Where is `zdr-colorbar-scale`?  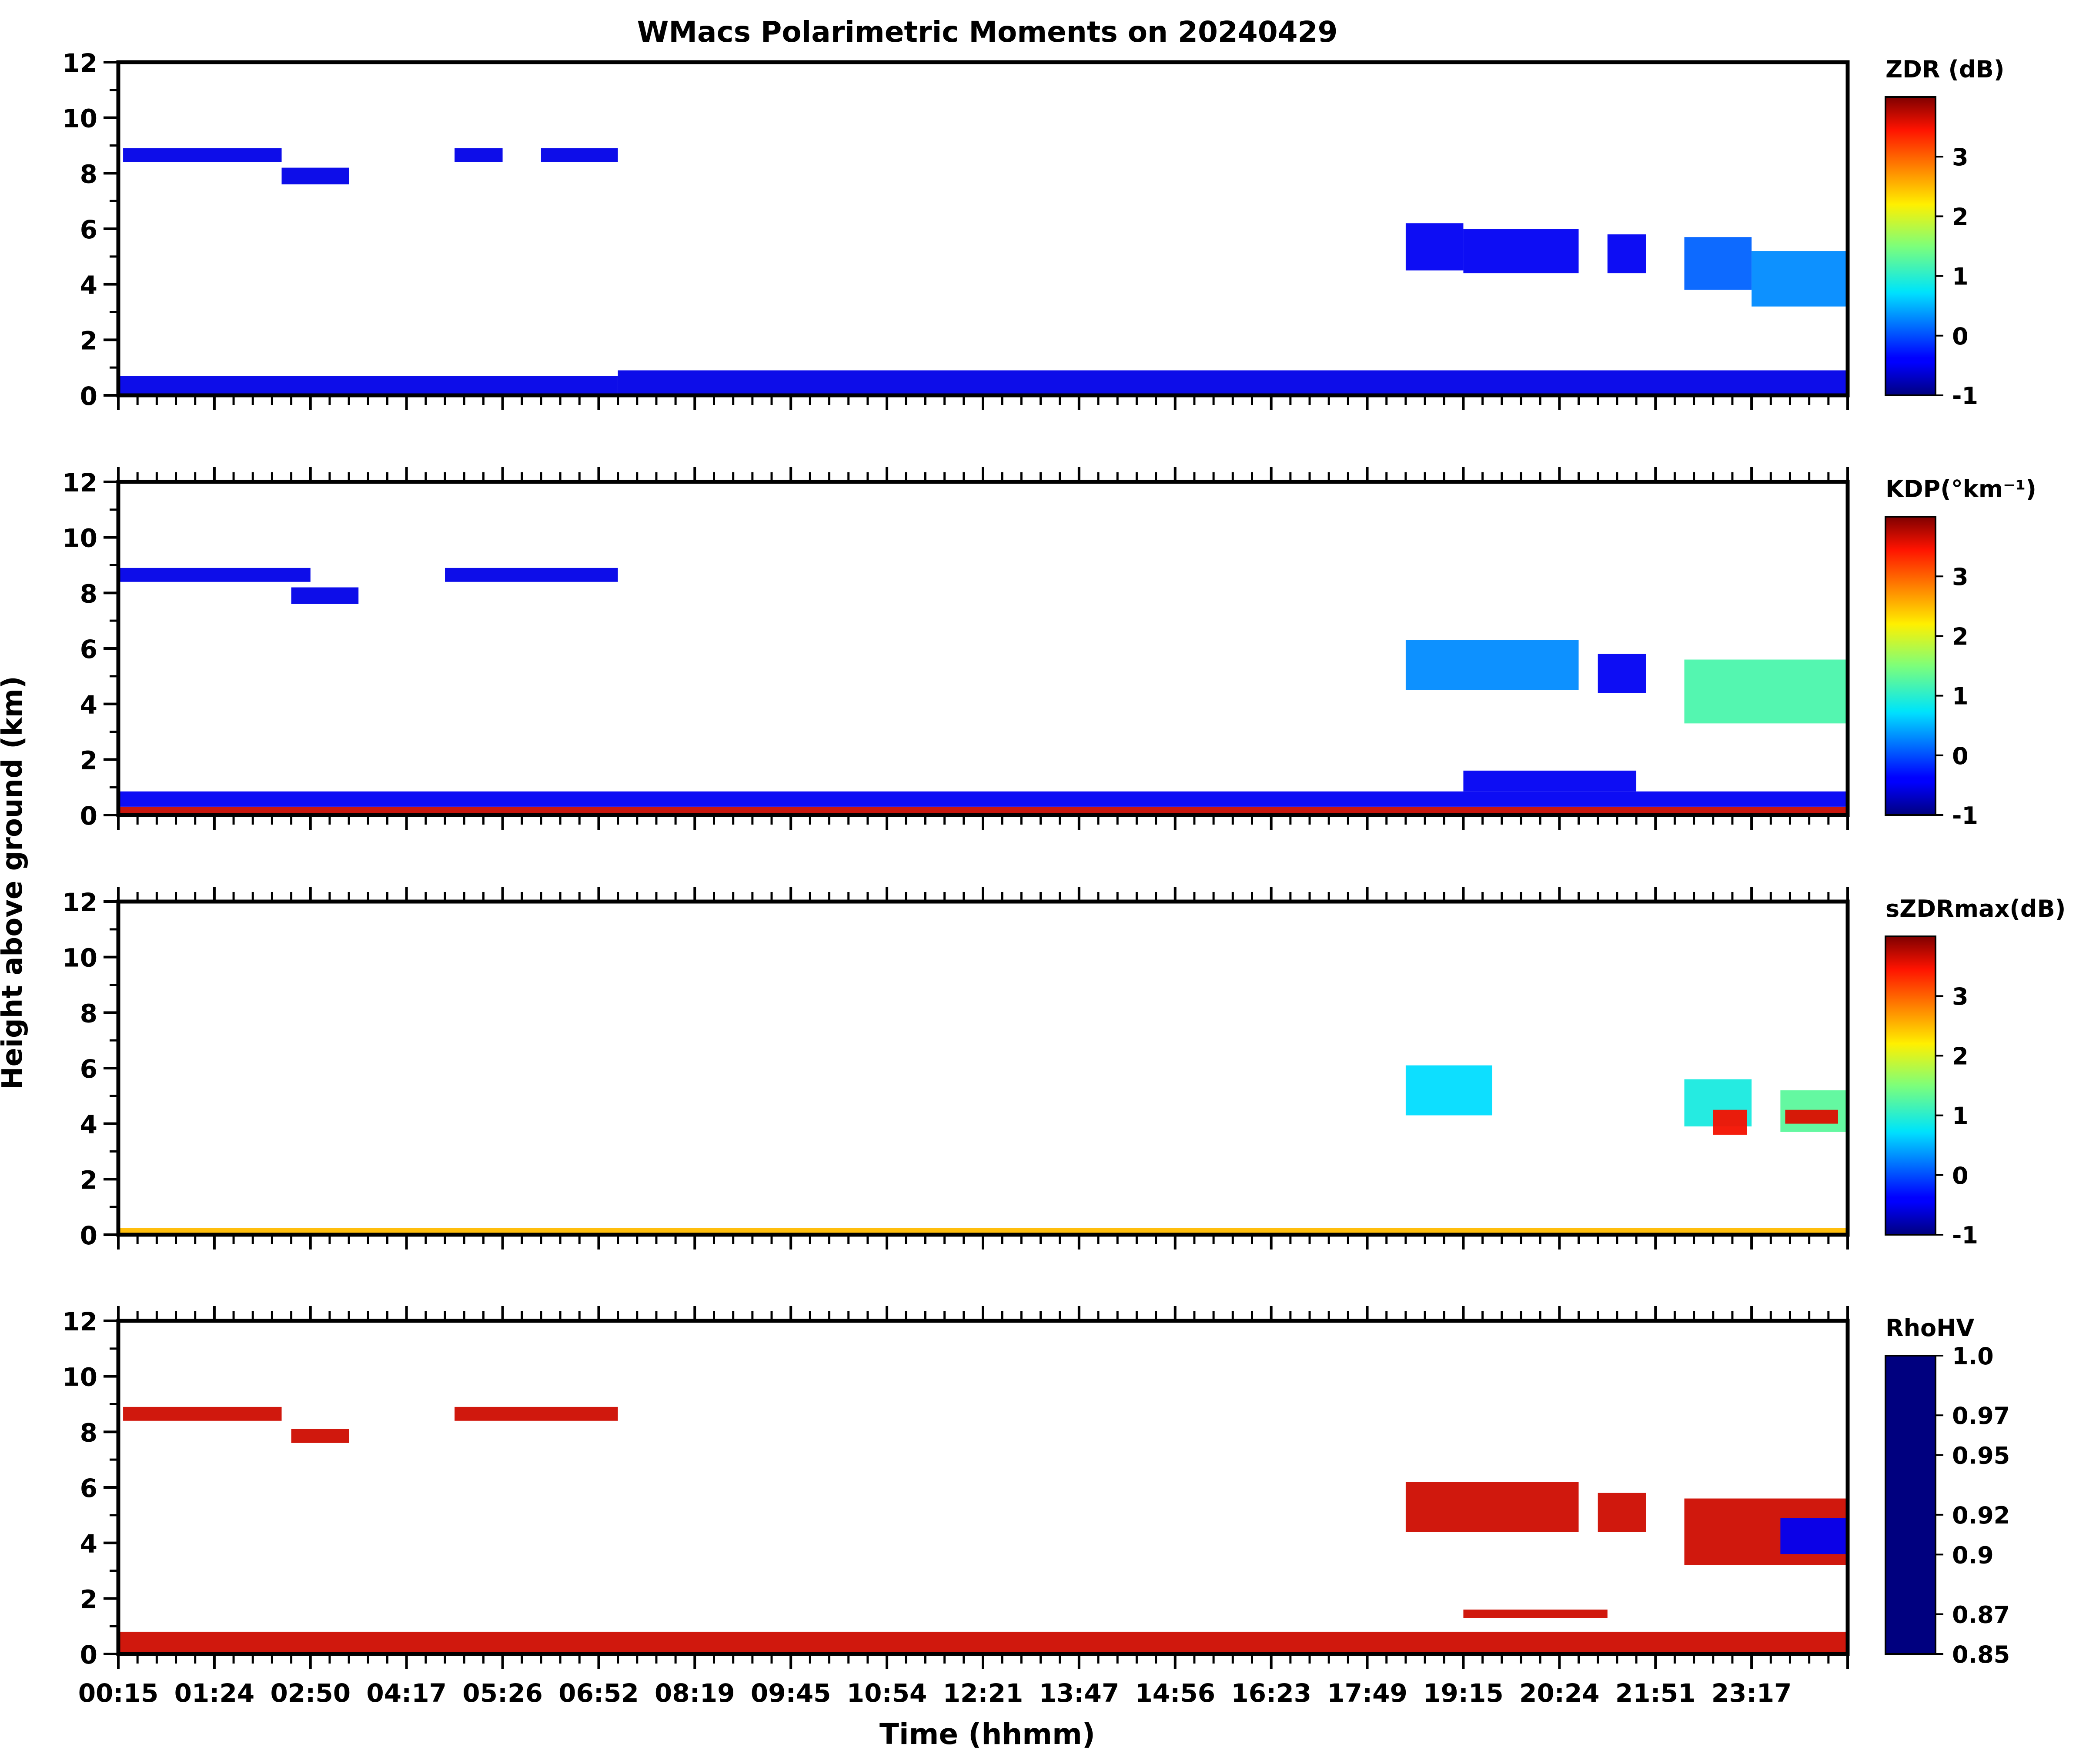
zdr-colorbar-scale is located at coordinates (1911, 246).